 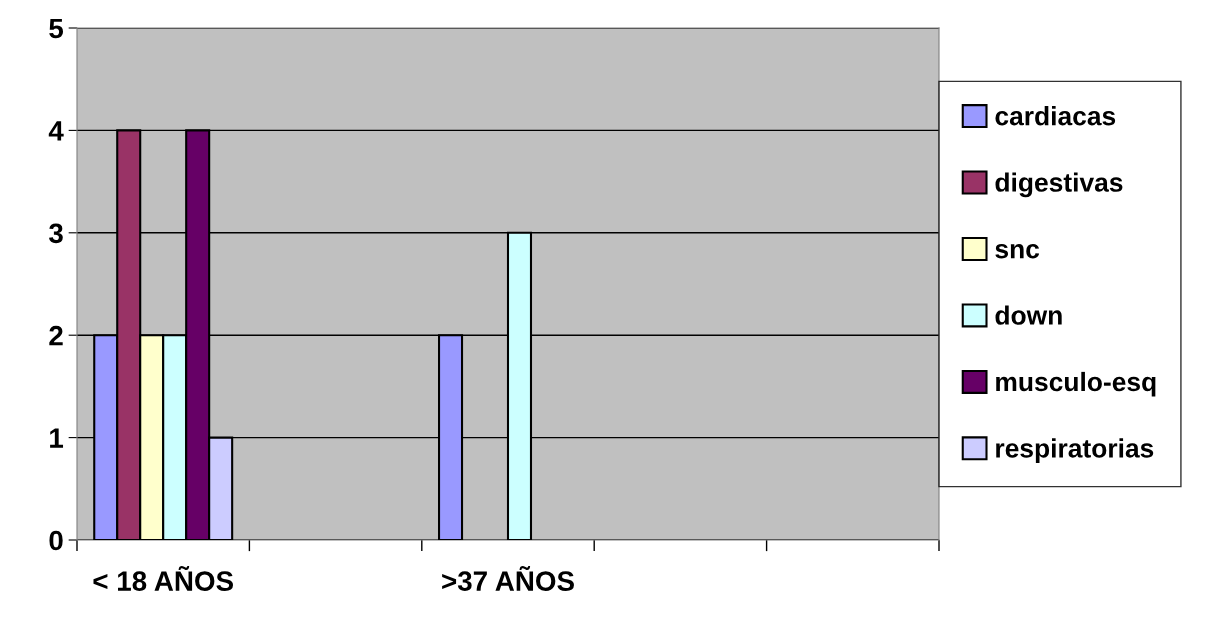 I want to click on legend-label: musculo-esq, so click(x=1076, y=384).